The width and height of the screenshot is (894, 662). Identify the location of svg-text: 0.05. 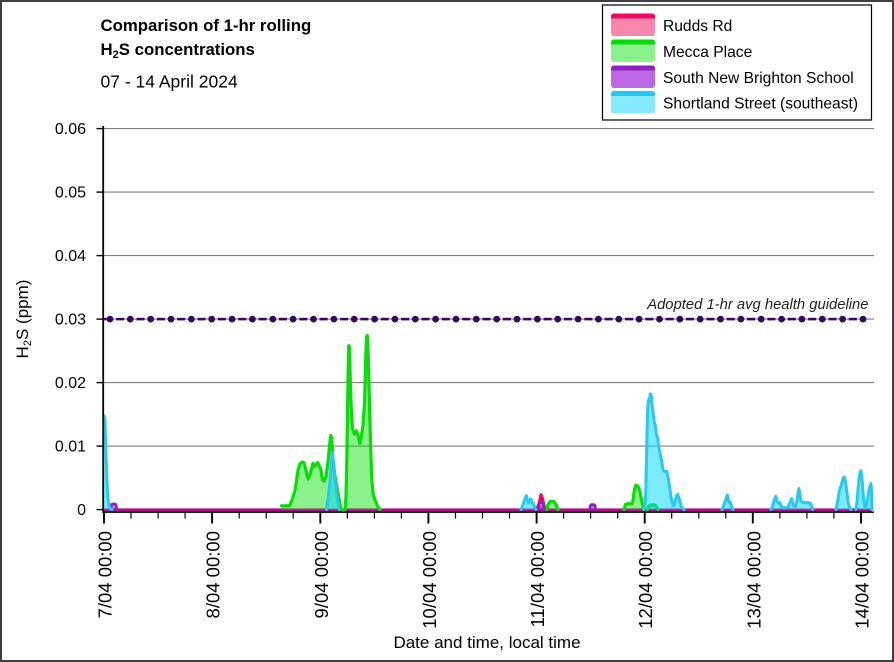
(70, 193).